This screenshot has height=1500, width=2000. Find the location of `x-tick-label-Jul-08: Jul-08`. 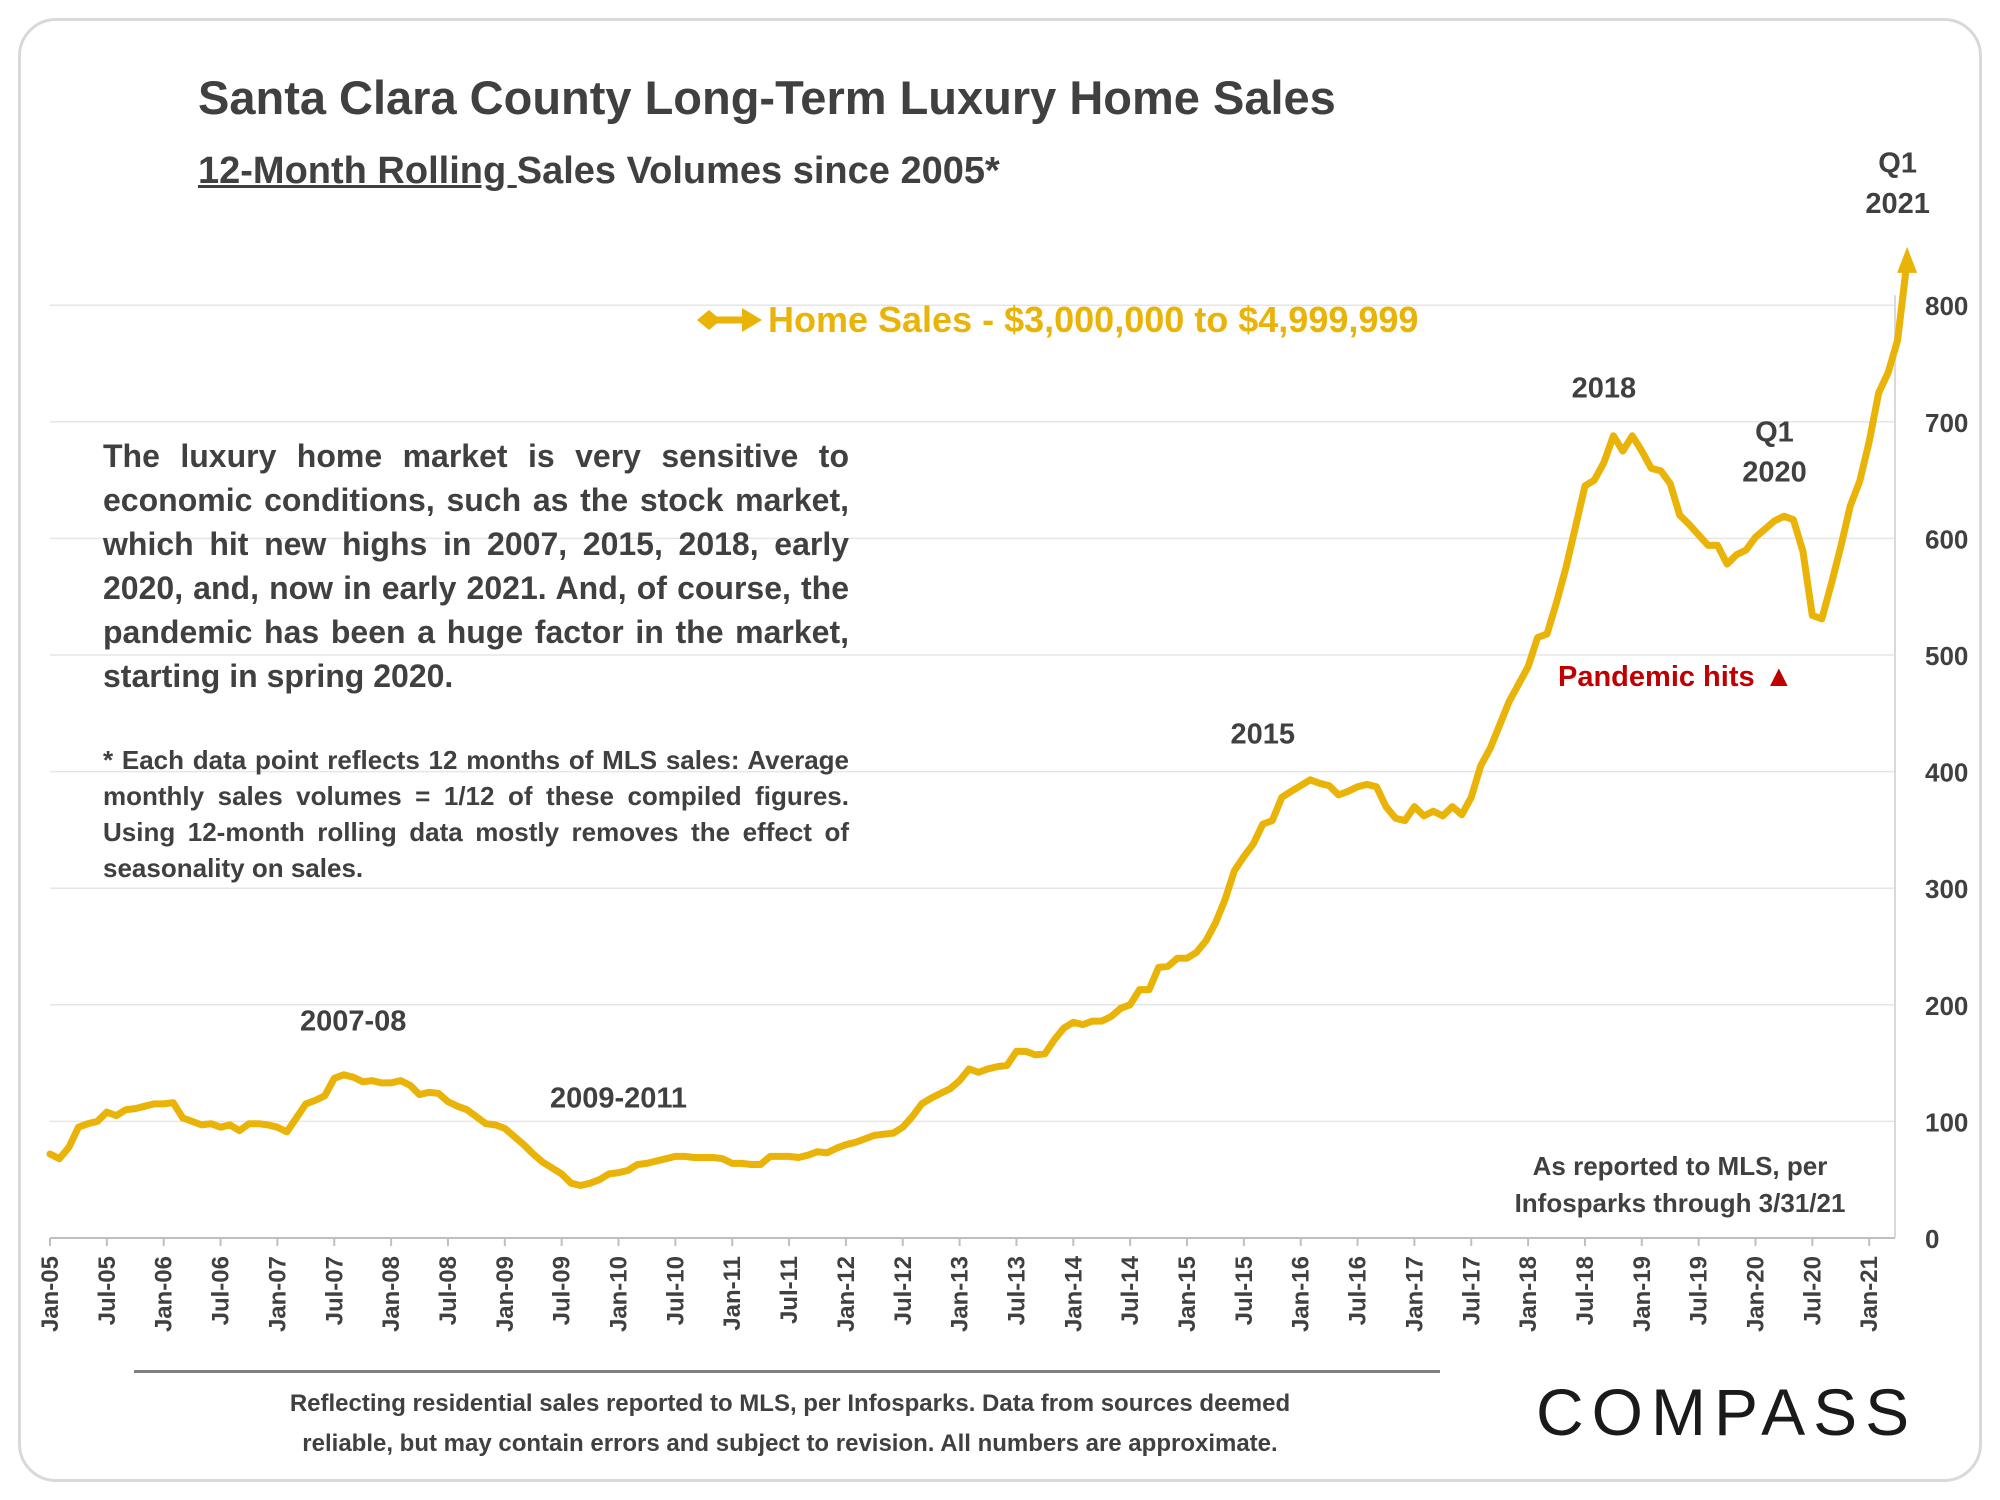

x-tick-label-Jul-08: Jul-08 is located at coordinates (448, 1290).